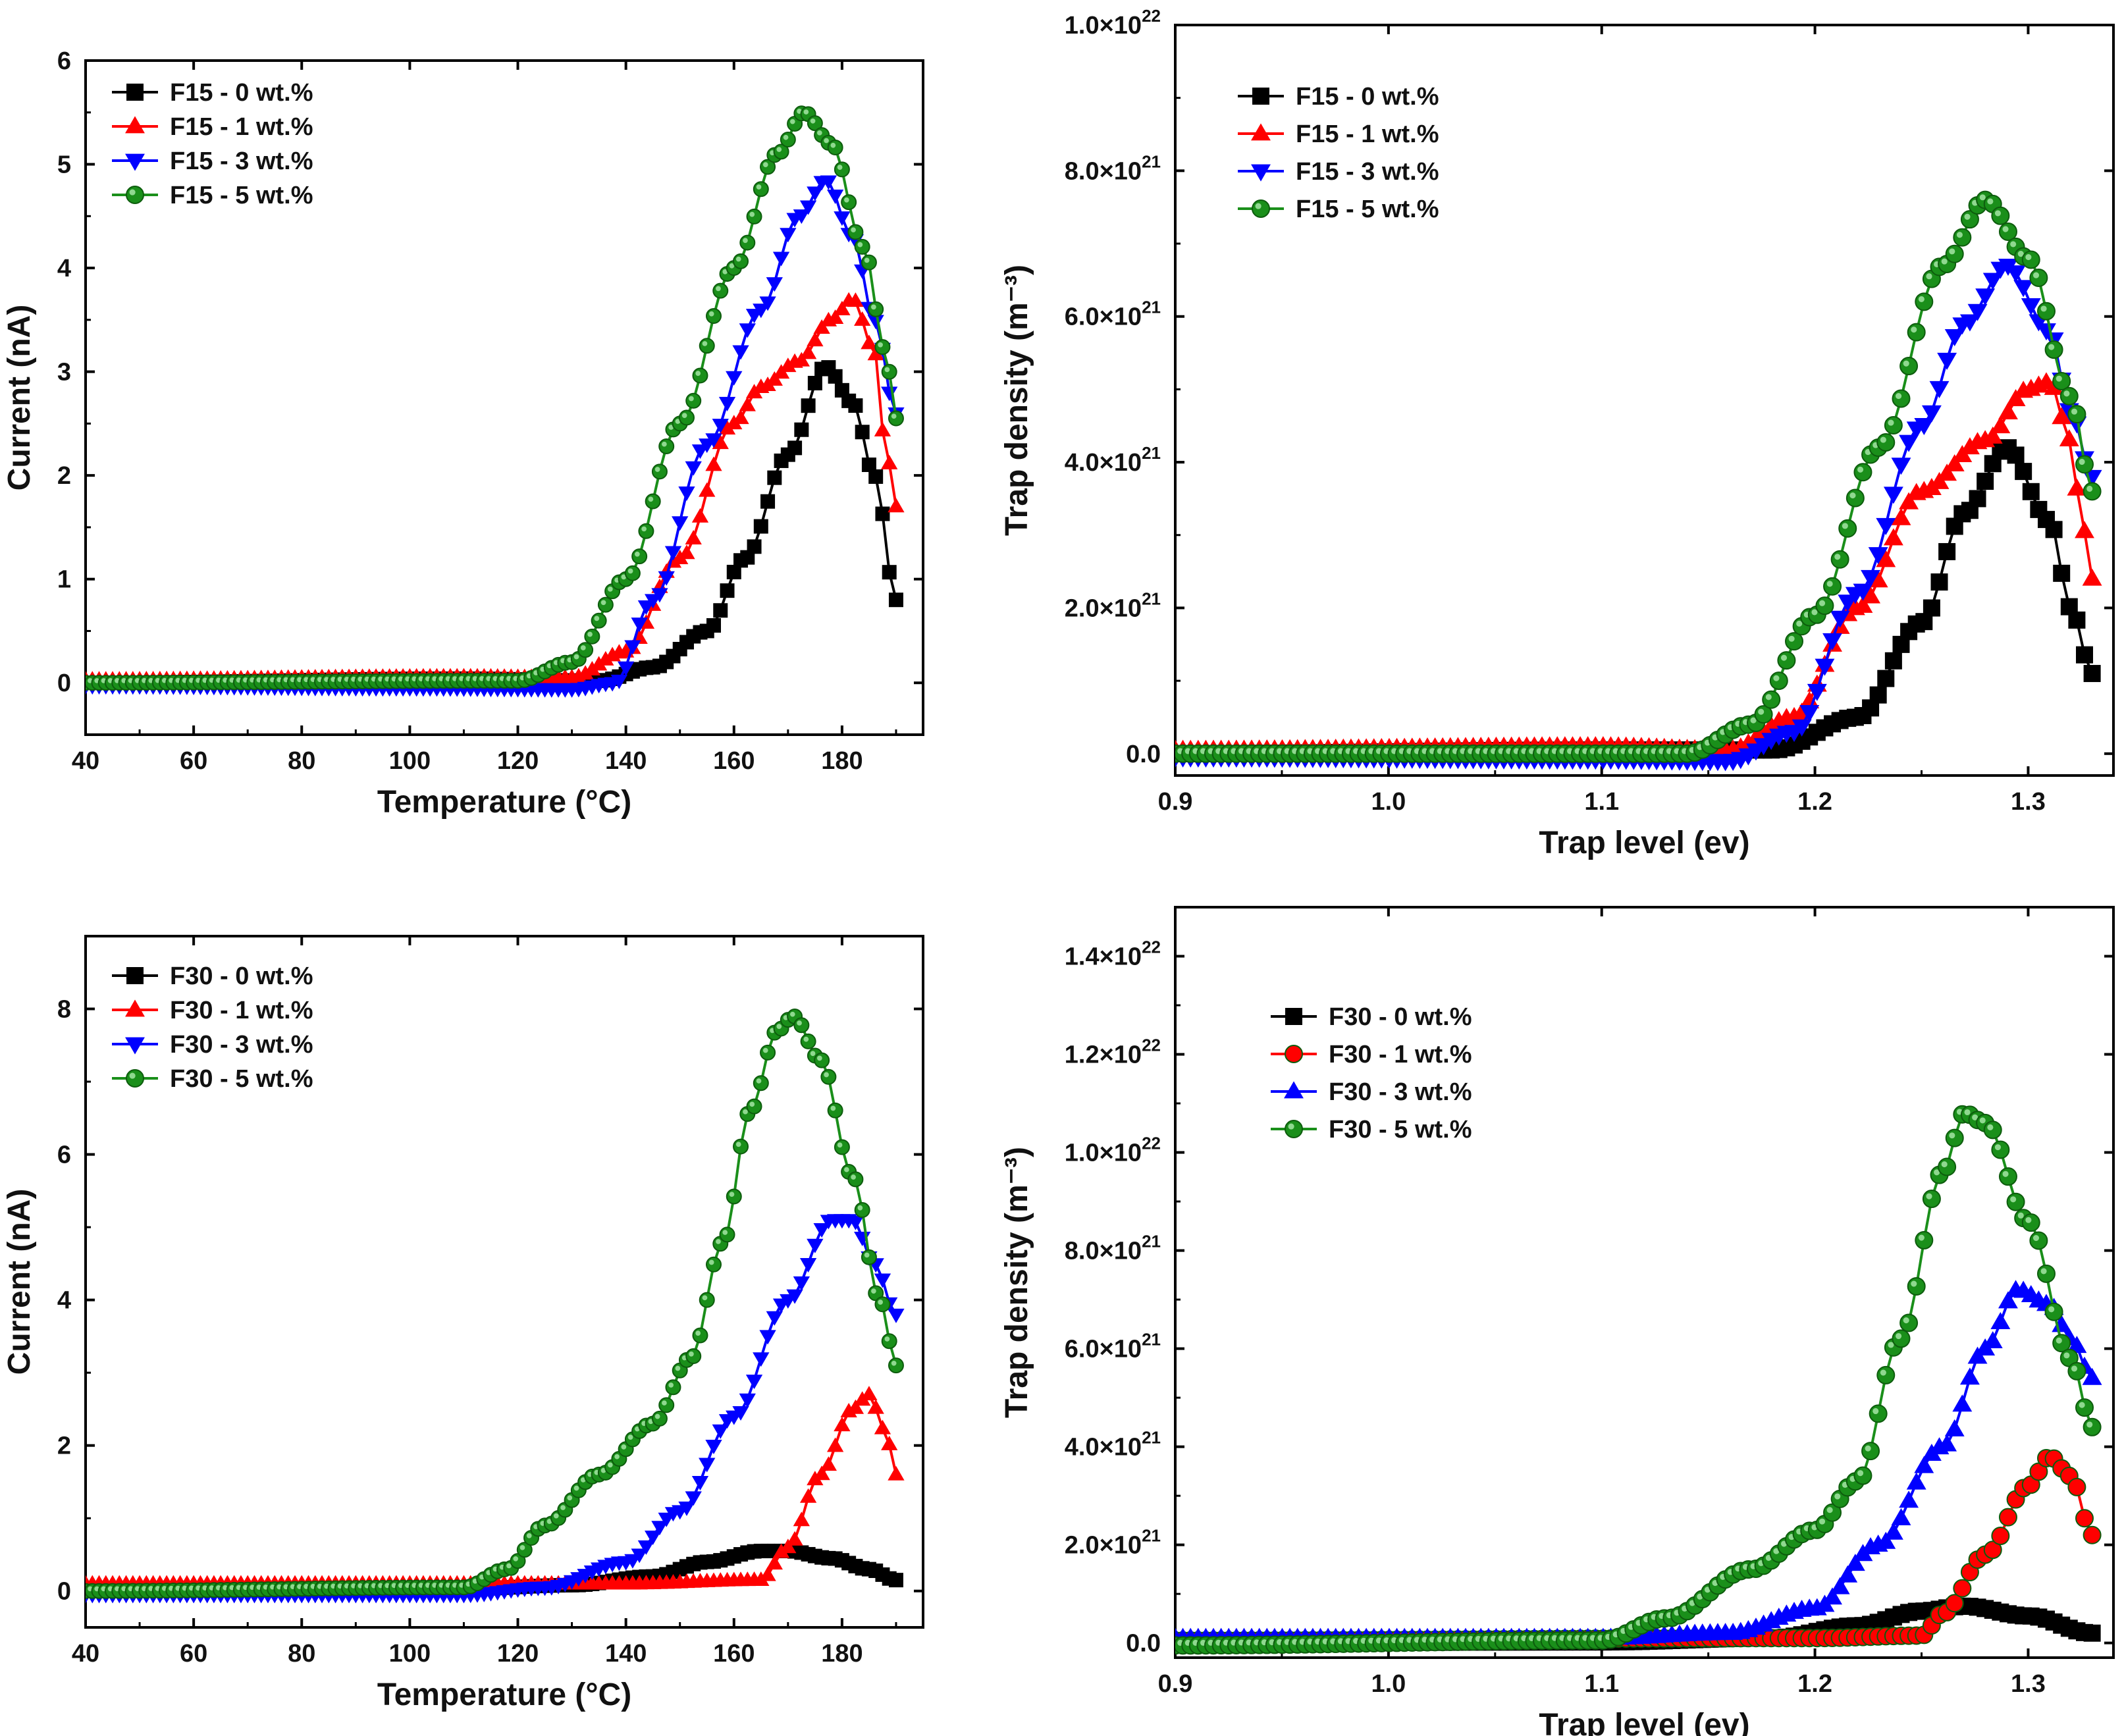  Describe the element at coordinates (1644, 1722) in the screenshot. I see `x-axis-label: Trap level (ev)` at that location.